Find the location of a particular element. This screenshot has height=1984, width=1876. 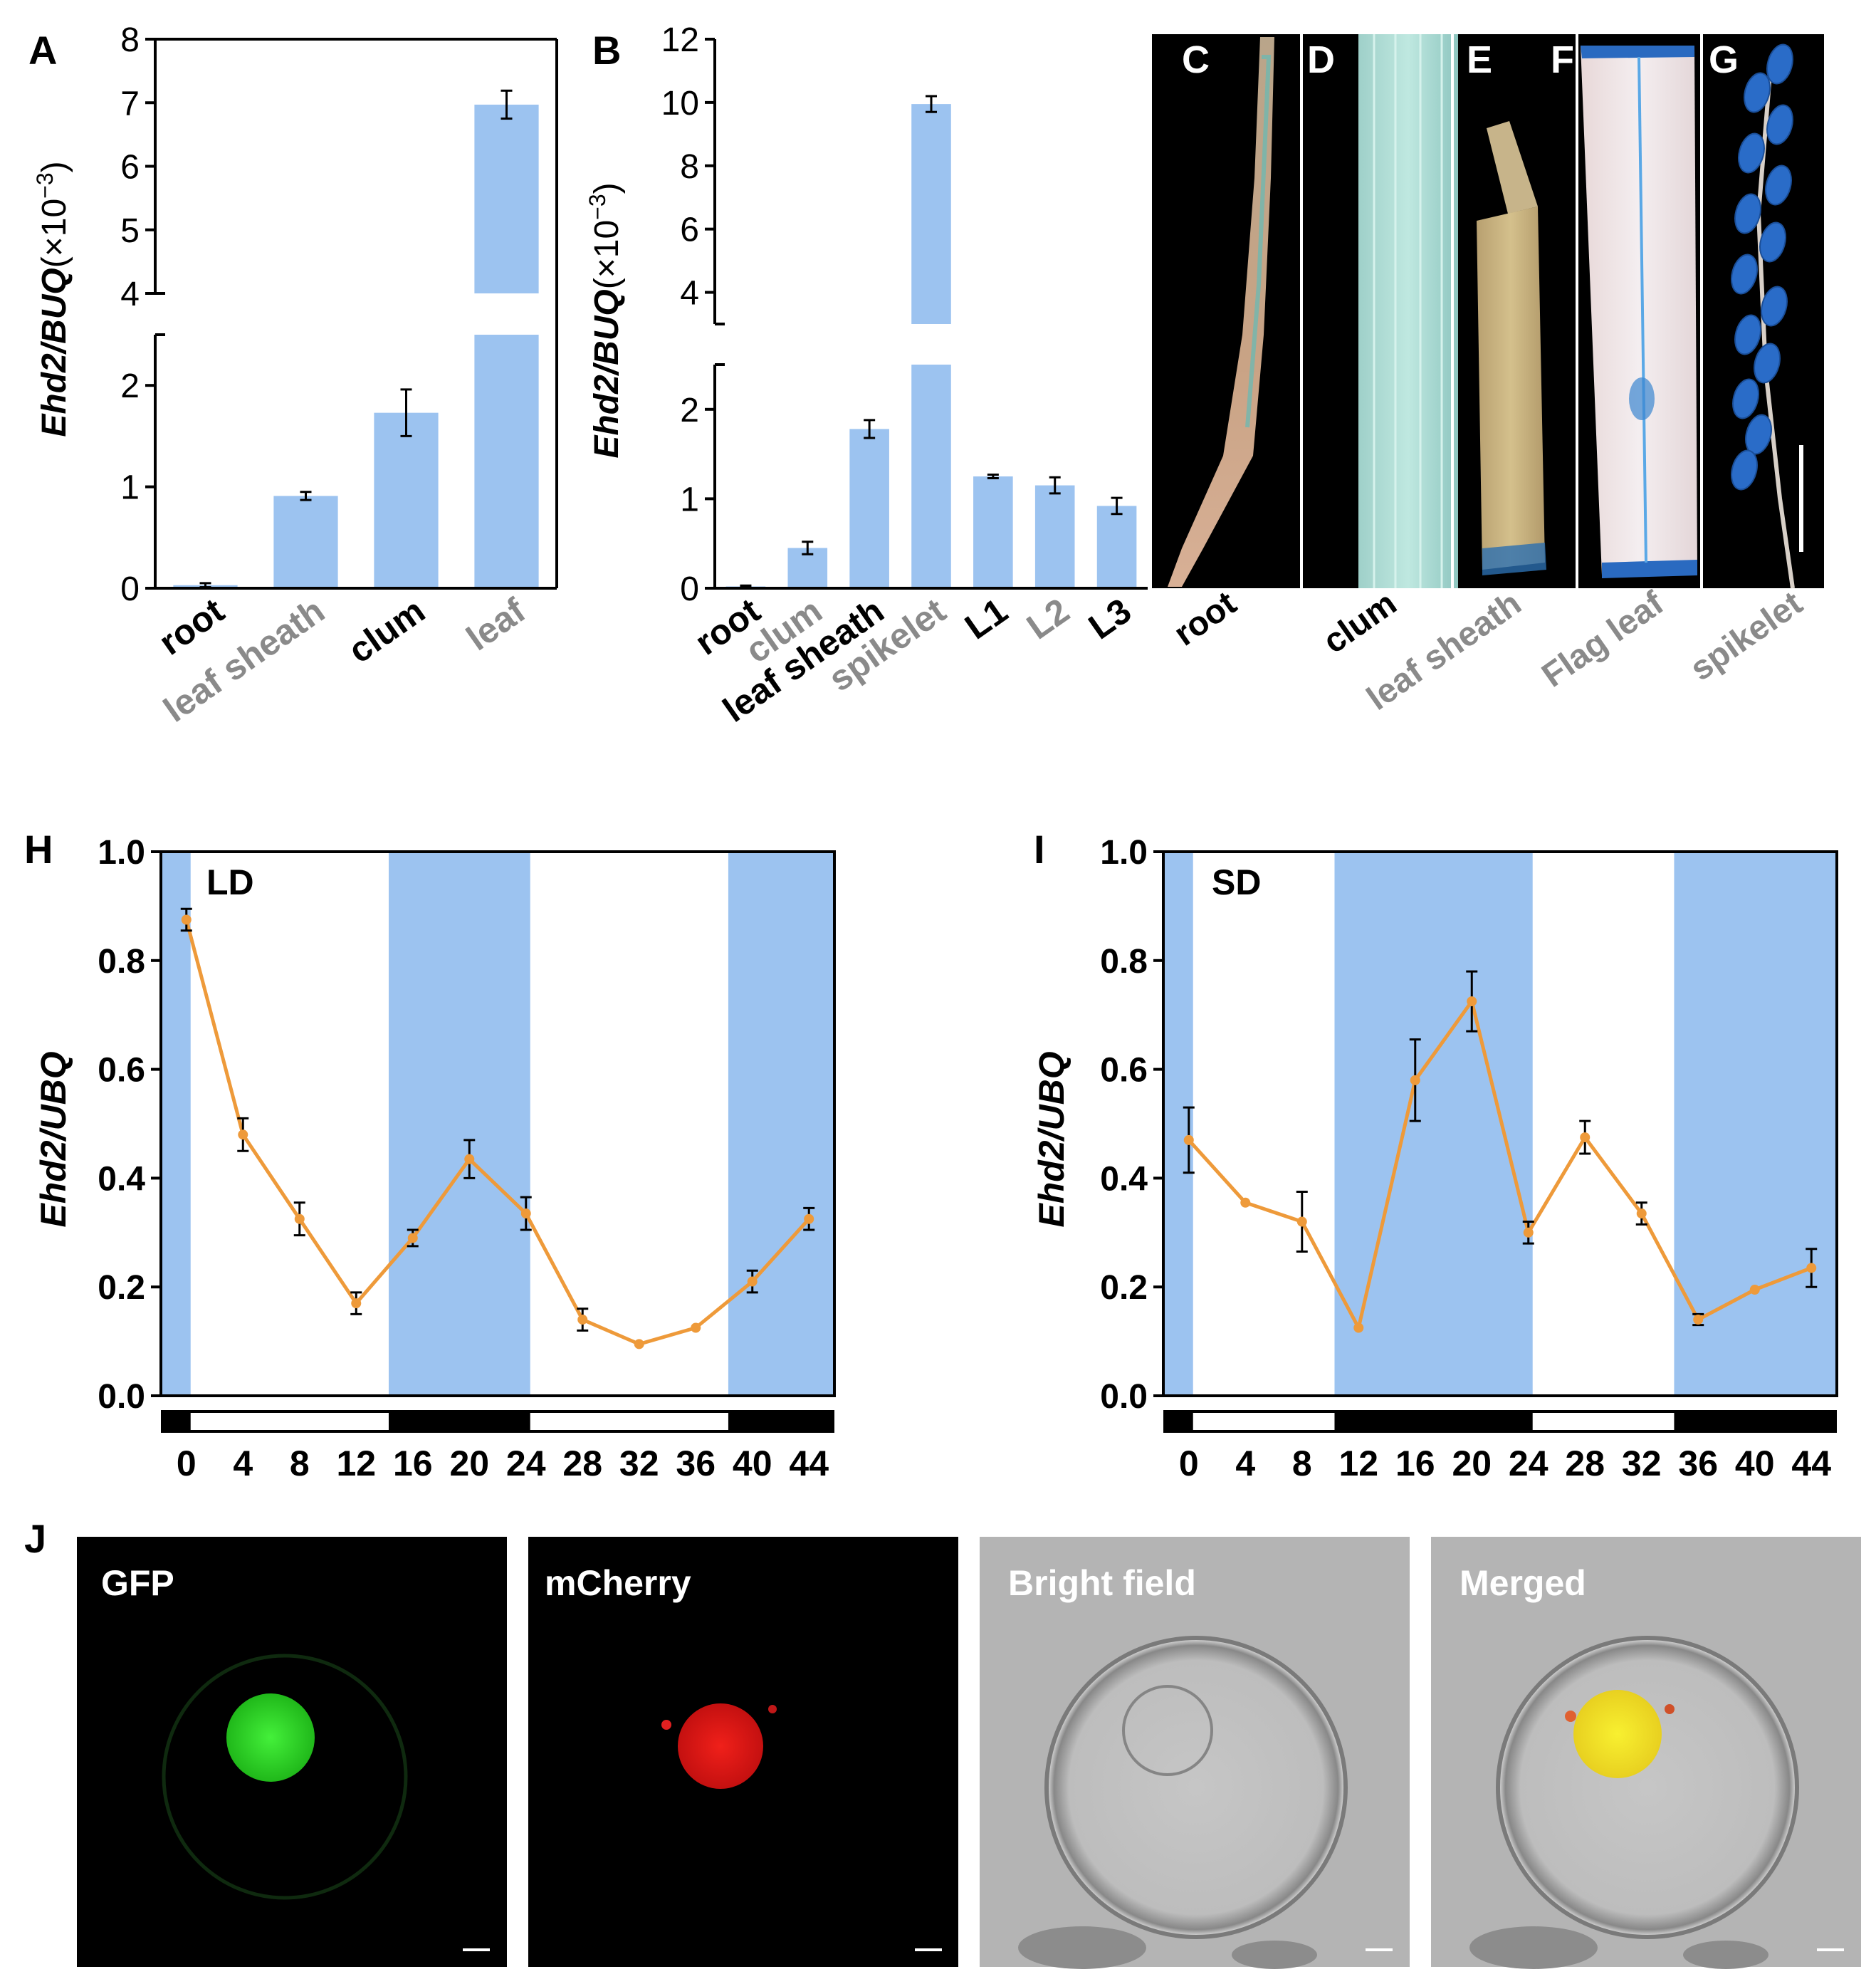

y-tick-label: 1 is located at coordinates (689, 499).